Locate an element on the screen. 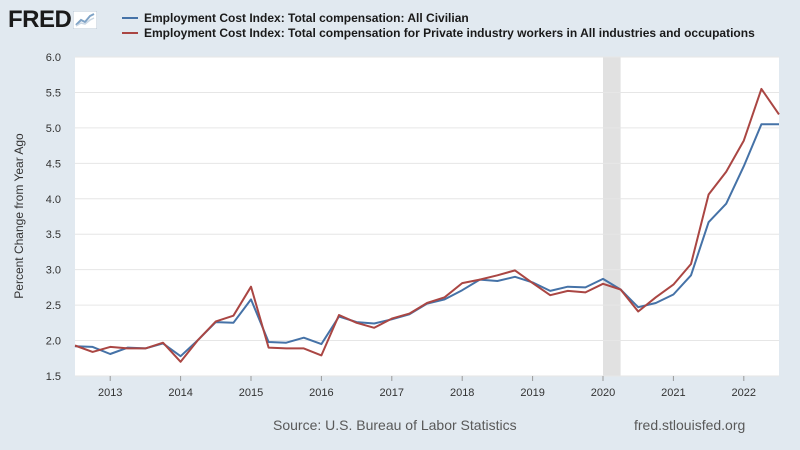 This screenshot has height=450, width=800. y-tick-label: 5.5 is located at coordinates (53, 93).